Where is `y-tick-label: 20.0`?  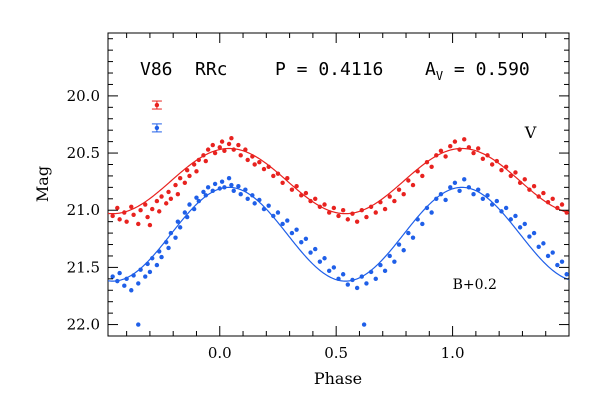
y-tick-label: 20.0 is located at coordinates (83, 96).